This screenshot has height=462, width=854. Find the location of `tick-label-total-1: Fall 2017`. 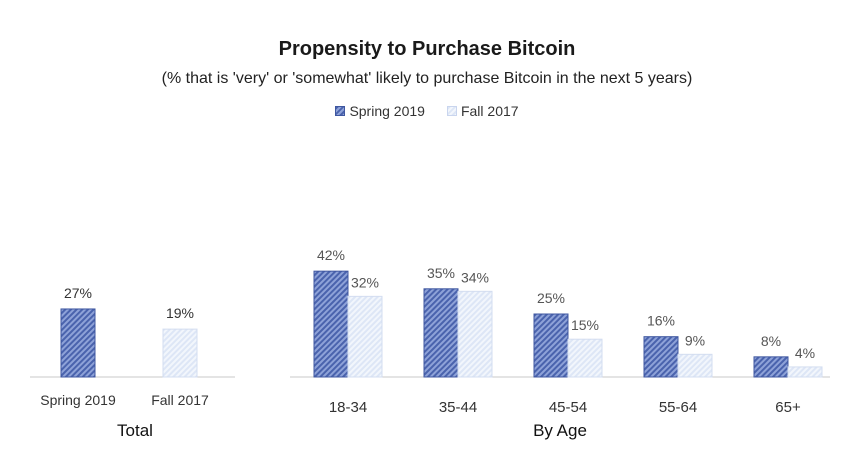

tick-label-total-1: Fall 2017 is located at coordinates (180, 400).